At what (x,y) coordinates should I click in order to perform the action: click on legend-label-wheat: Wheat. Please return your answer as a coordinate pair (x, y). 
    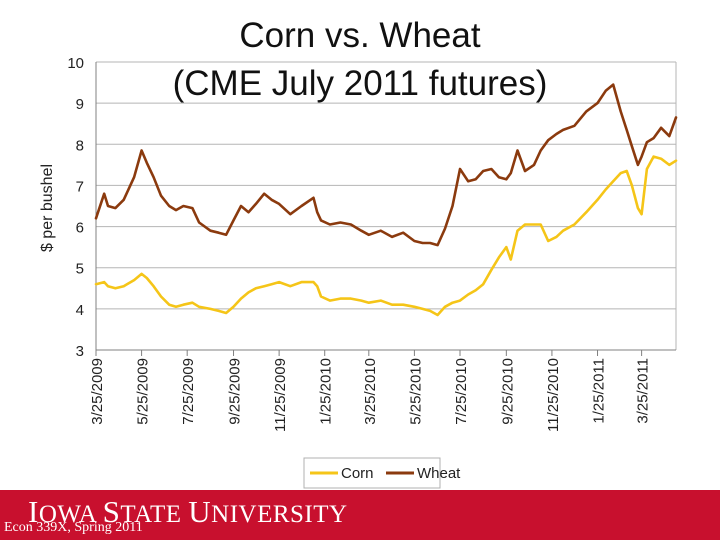
    Looking at the image, I should click on (439, 473).